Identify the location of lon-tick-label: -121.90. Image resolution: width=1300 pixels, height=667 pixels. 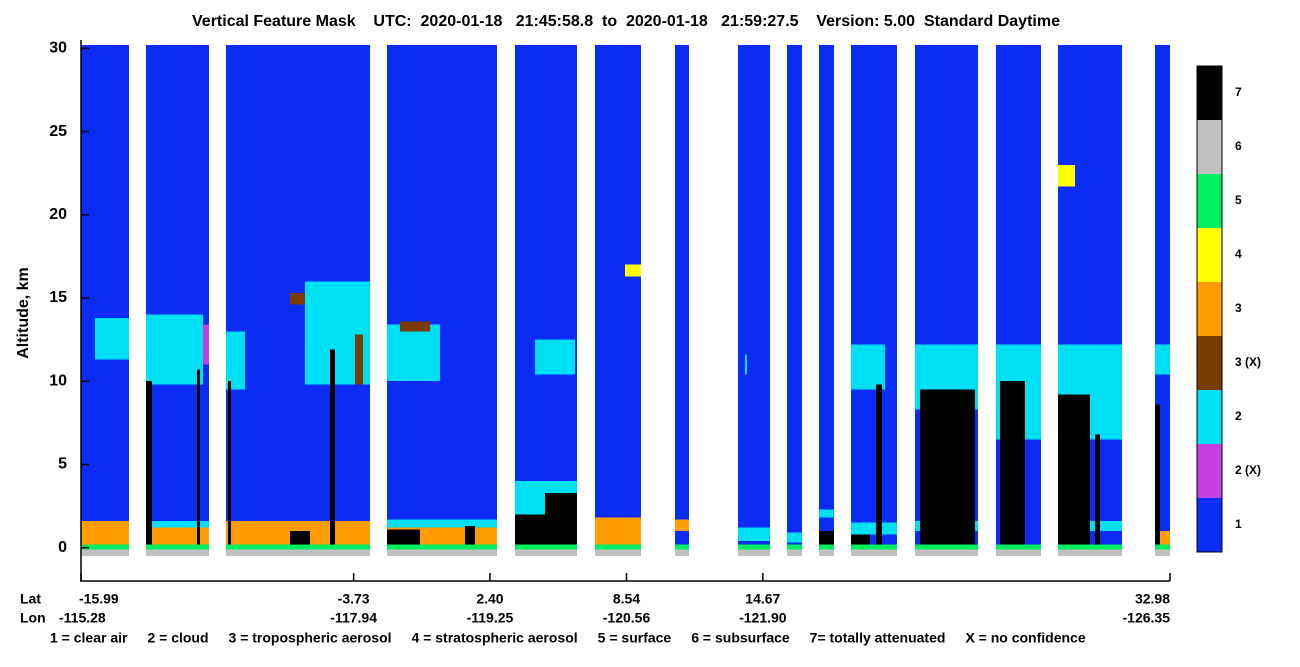
(763, 618).